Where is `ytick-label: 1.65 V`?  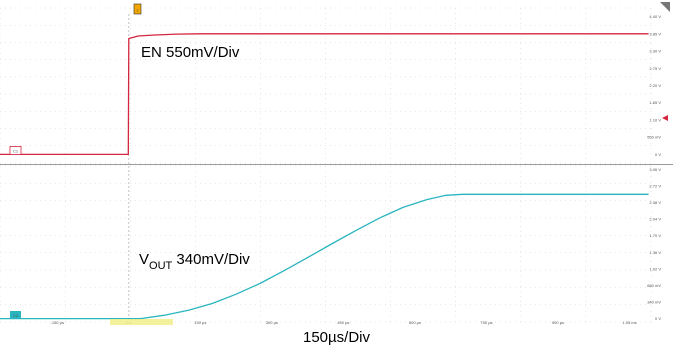 ytick-label: 1.65 V is located at coordinates (655, 102).